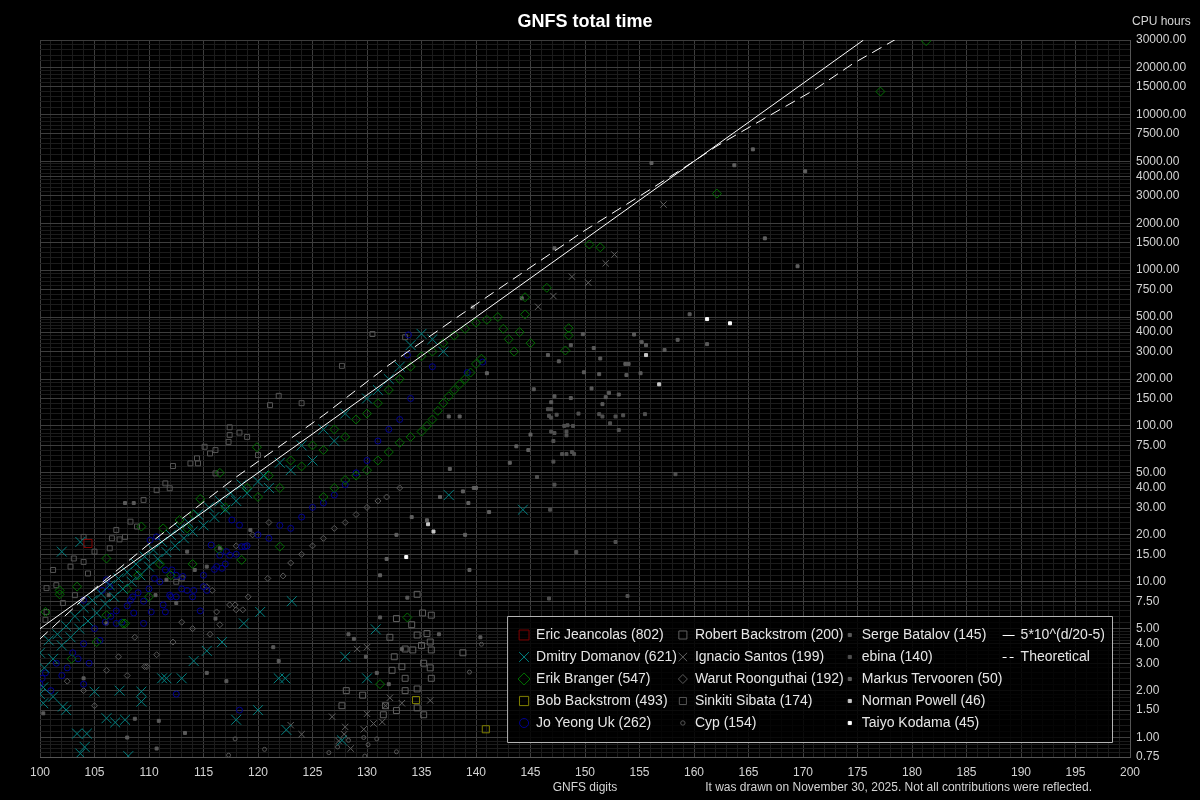 The image size is (1200, 800). What do you see at coordinates (1151, 581) in the screenshot?
I see `y-tick-label: 10.00` at bounding box center [1151, 581].